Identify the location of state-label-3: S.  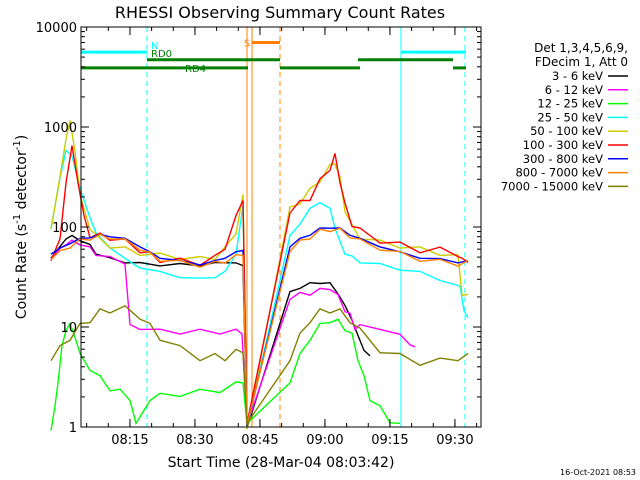
(247, 43).